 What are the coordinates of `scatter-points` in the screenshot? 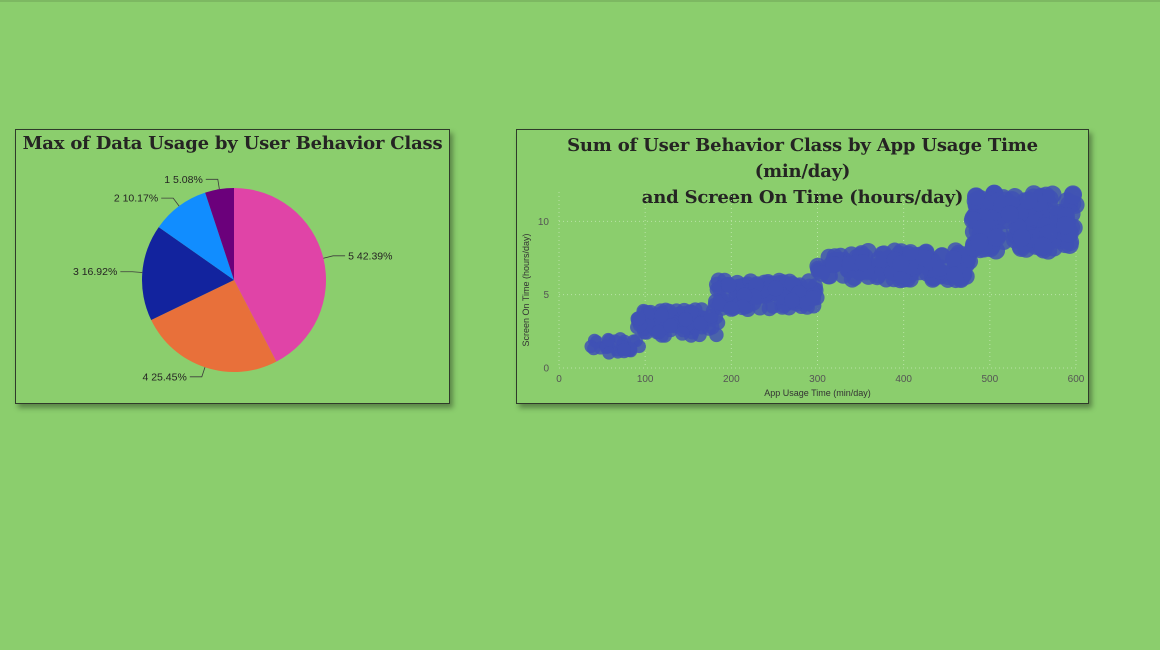 It's located at (834, 272).